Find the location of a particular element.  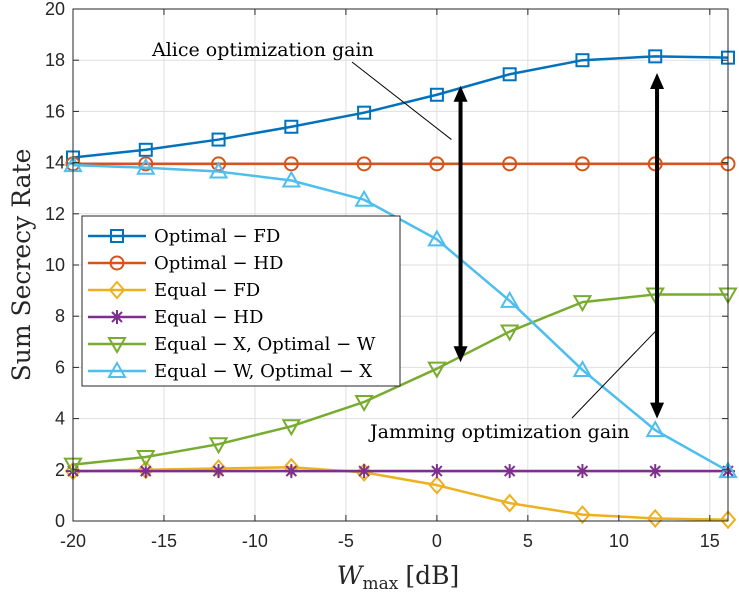

y-tick-label: 20 is located at coordinates (55, 9).